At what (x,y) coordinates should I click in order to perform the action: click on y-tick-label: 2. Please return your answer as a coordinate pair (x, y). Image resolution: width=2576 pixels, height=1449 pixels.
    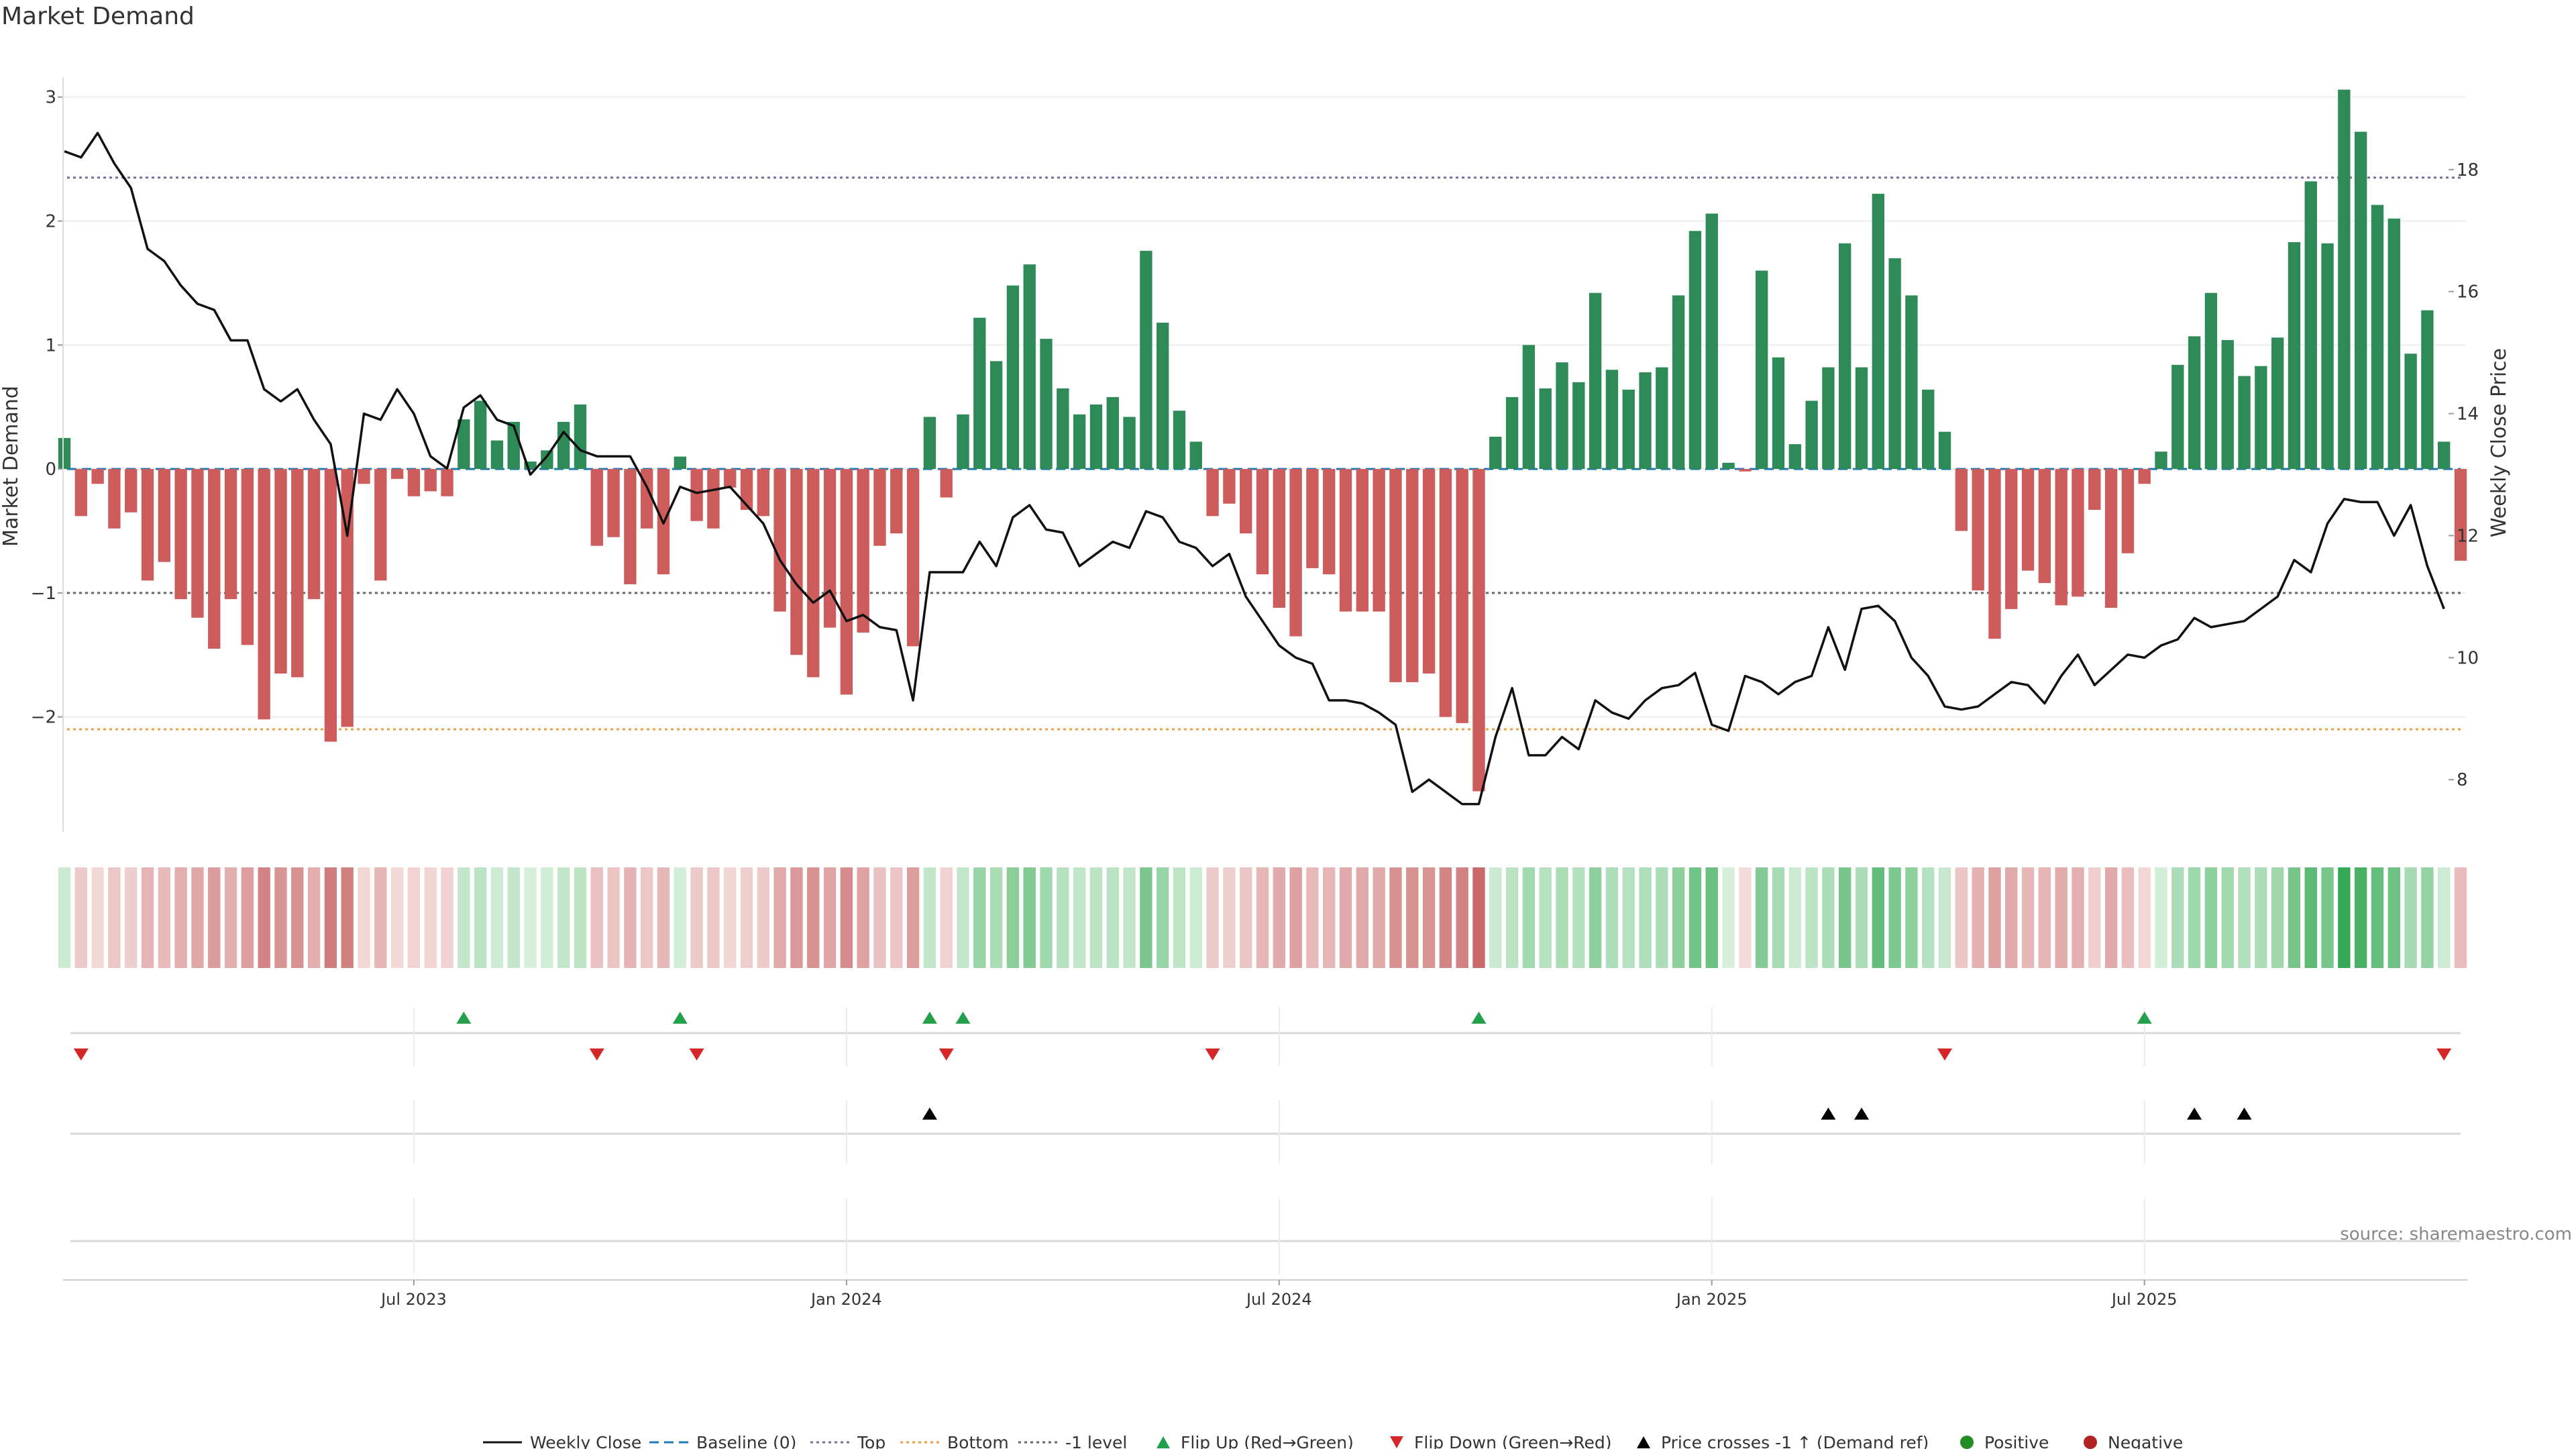
    Looking at the image, I should click on (50, 221).